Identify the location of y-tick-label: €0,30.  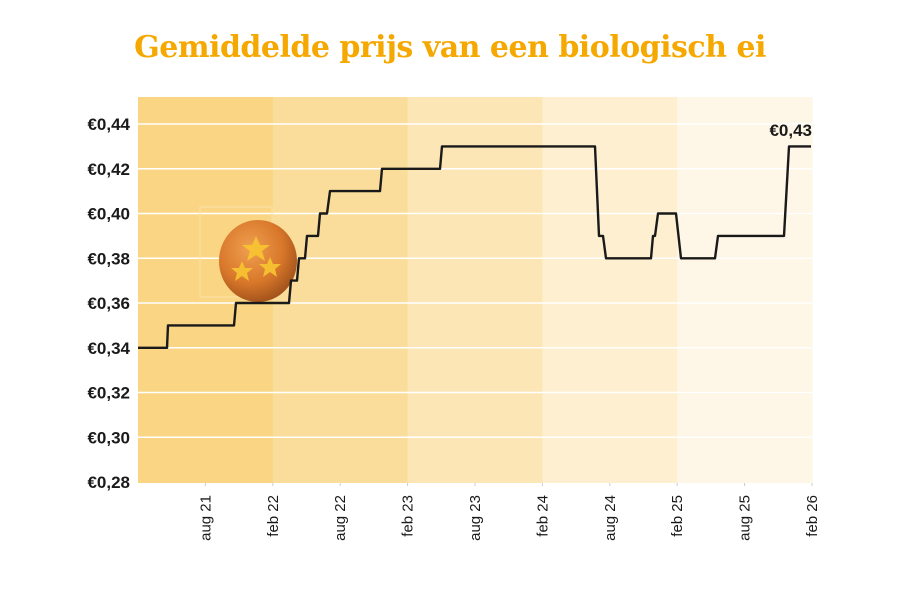
(108, 437).